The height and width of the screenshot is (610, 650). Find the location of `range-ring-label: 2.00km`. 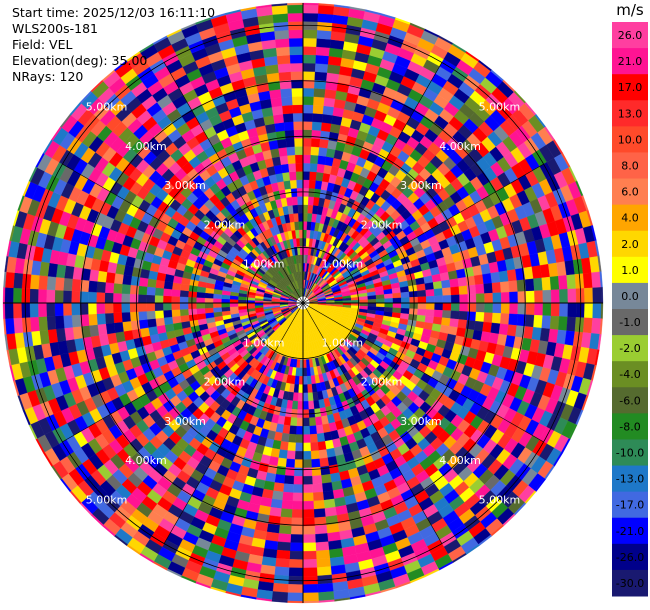

range-ring-label: 2.00km is located at coordinates (225, 382).